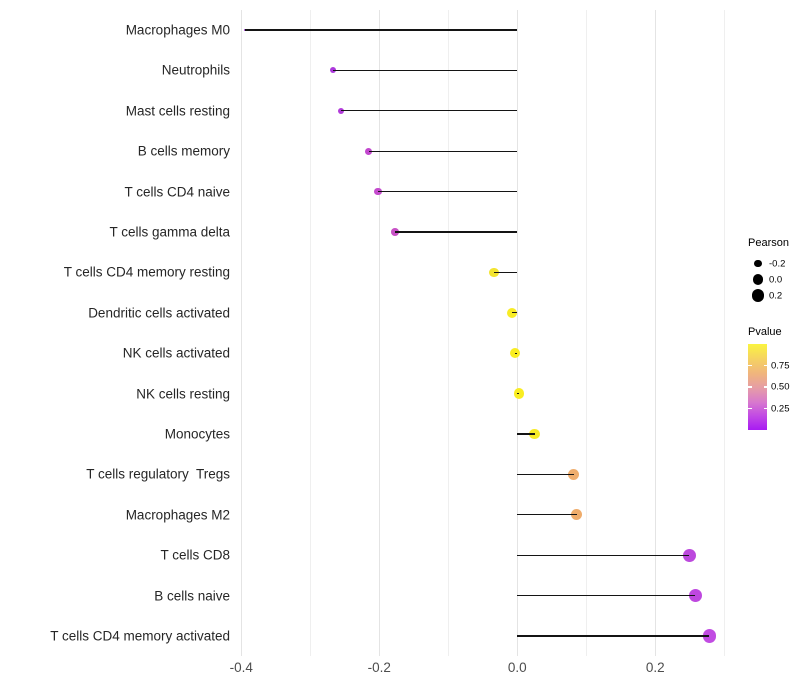 Image resolution: width=800 pixels, height=700 pixels. I want to click on category-label: T cells regulatory Tregs, so click(158, 474).